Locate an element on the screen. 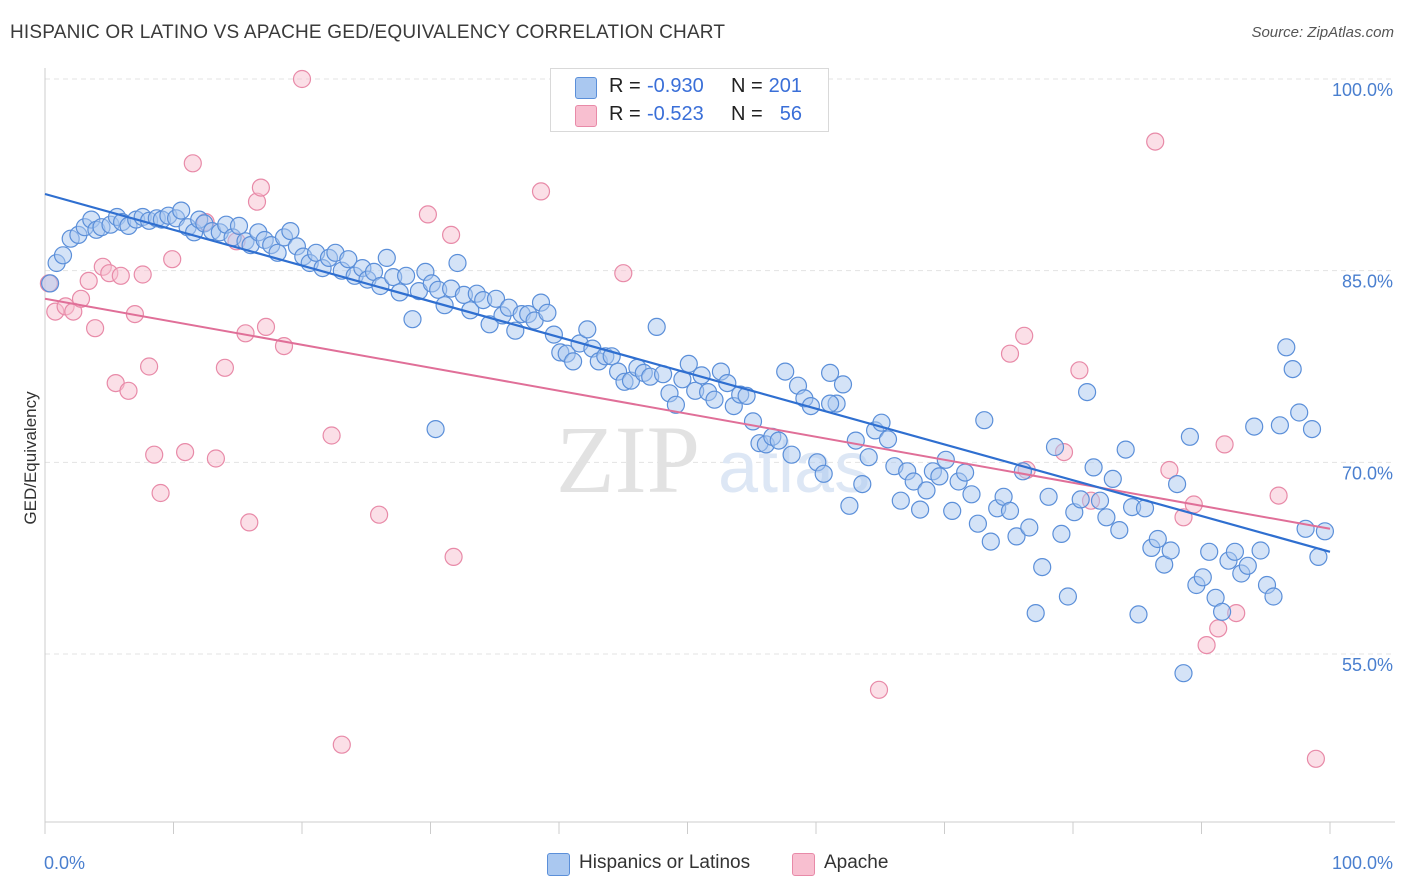  series-legend: Hispanics or Latinos Apache is located at coordinates (703, 865).